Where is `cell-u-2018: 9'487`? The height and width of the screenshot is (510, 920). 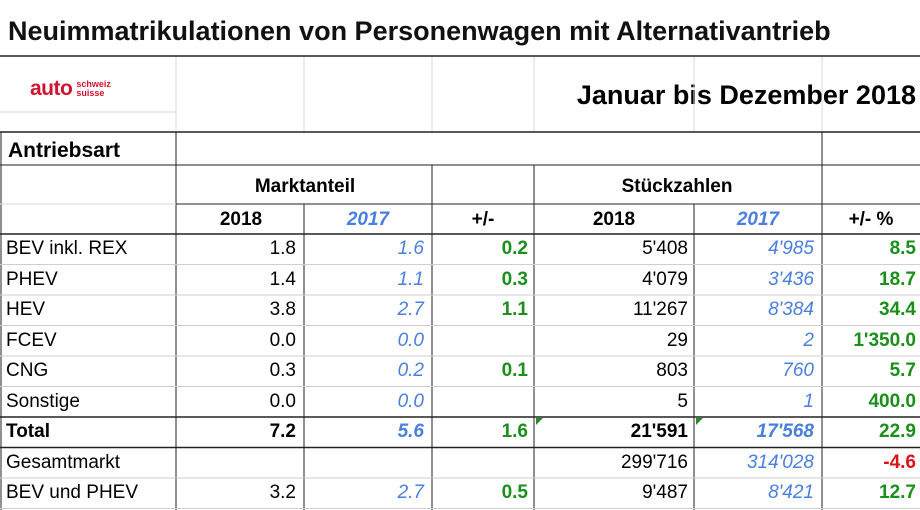
cell-u-2018: 9'487 is located at coordinates (665, 492).